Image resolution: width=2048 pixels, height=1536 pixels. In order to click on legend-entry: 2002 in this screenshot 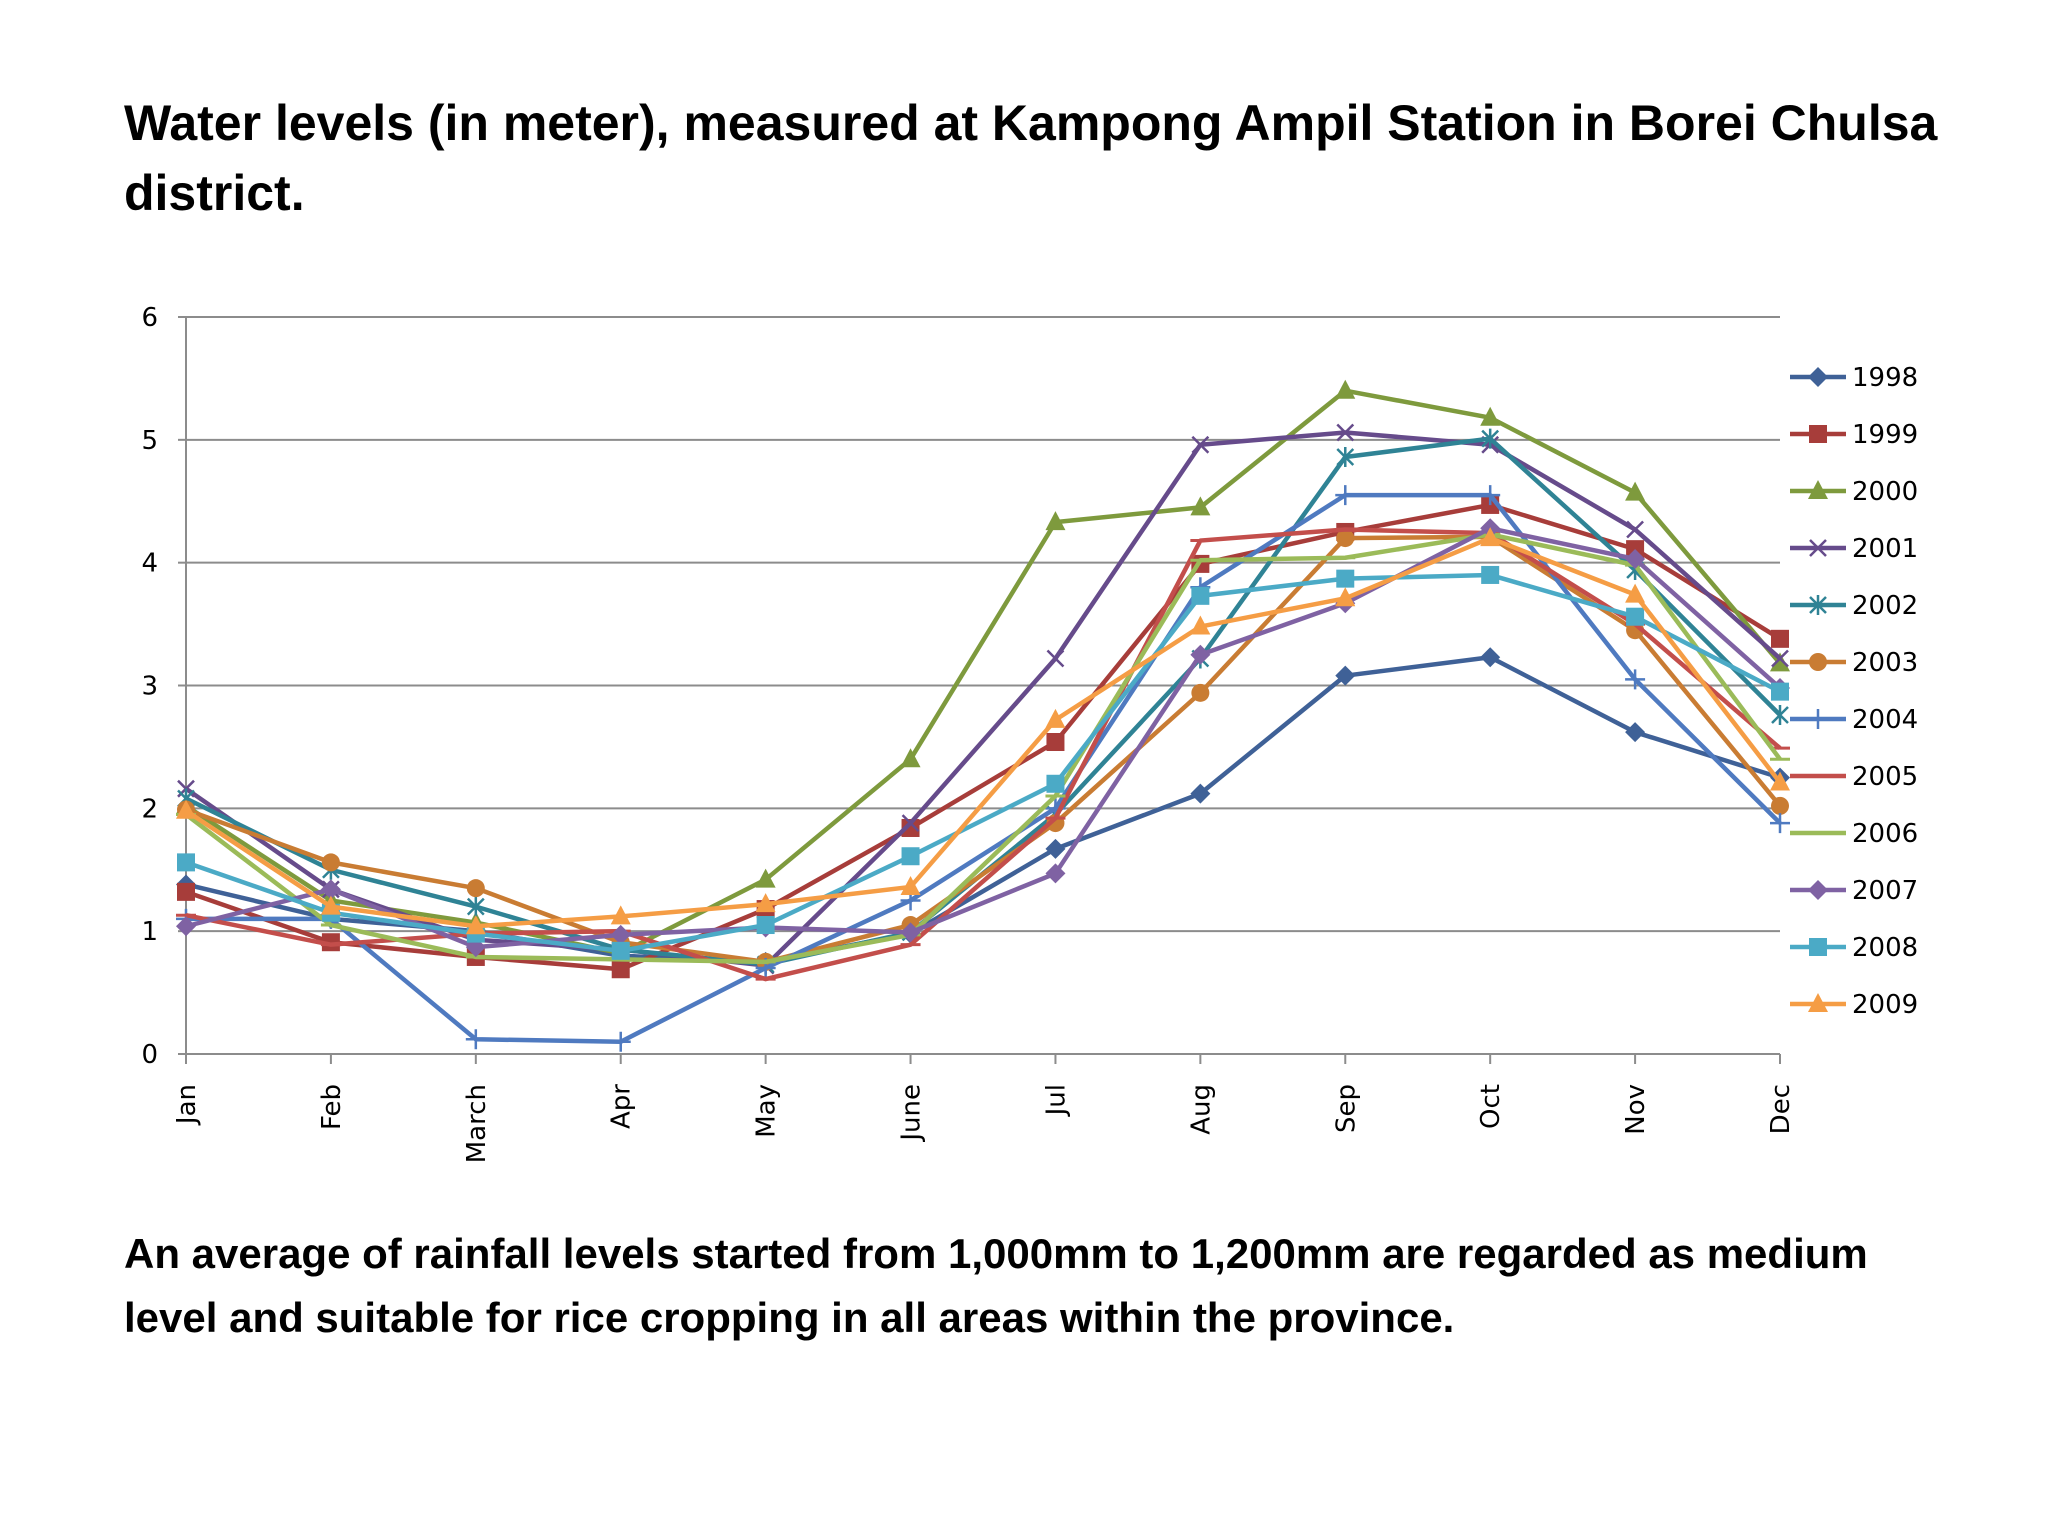, I will do `click(1854, 606)`.